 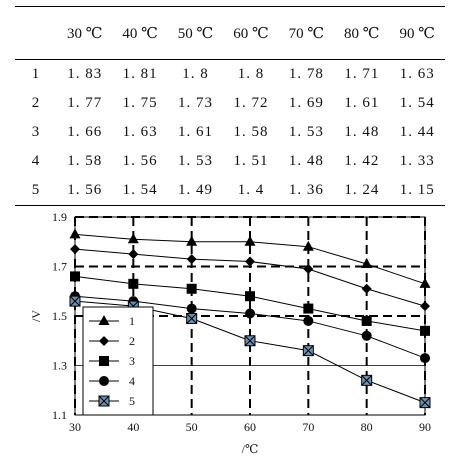 What do you see at coordinates (36, 74) in the screenshot?
I see `row-label-cell: 1` at bounding box center [36, 74].